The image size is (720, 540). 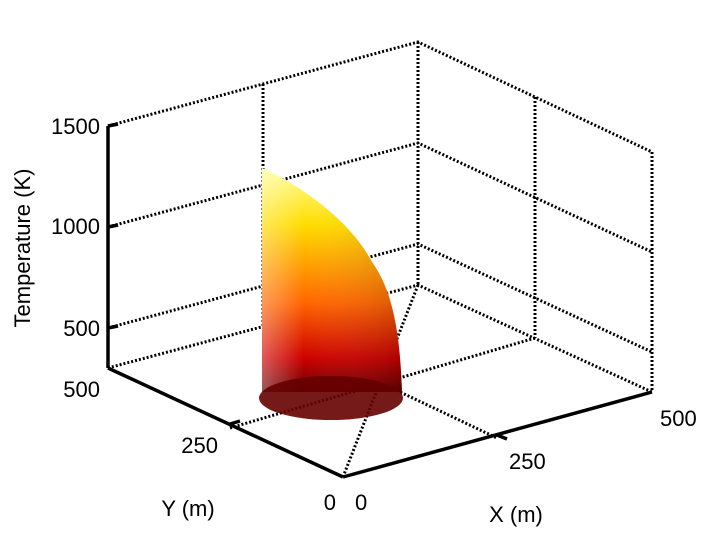 What do you see at coordinates (81, 389) in the screenshot?
I see `y-tick-label-500: 500` at bounding box center [81, 389].